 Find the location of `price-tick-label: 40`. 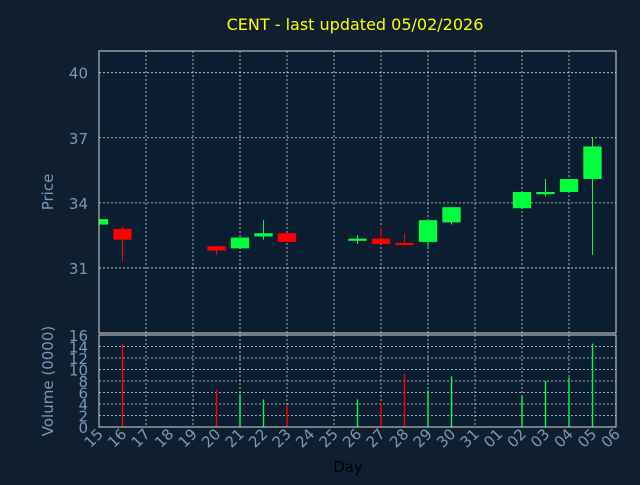

price-tick-label: 40 is located at coordinates (78, 74).